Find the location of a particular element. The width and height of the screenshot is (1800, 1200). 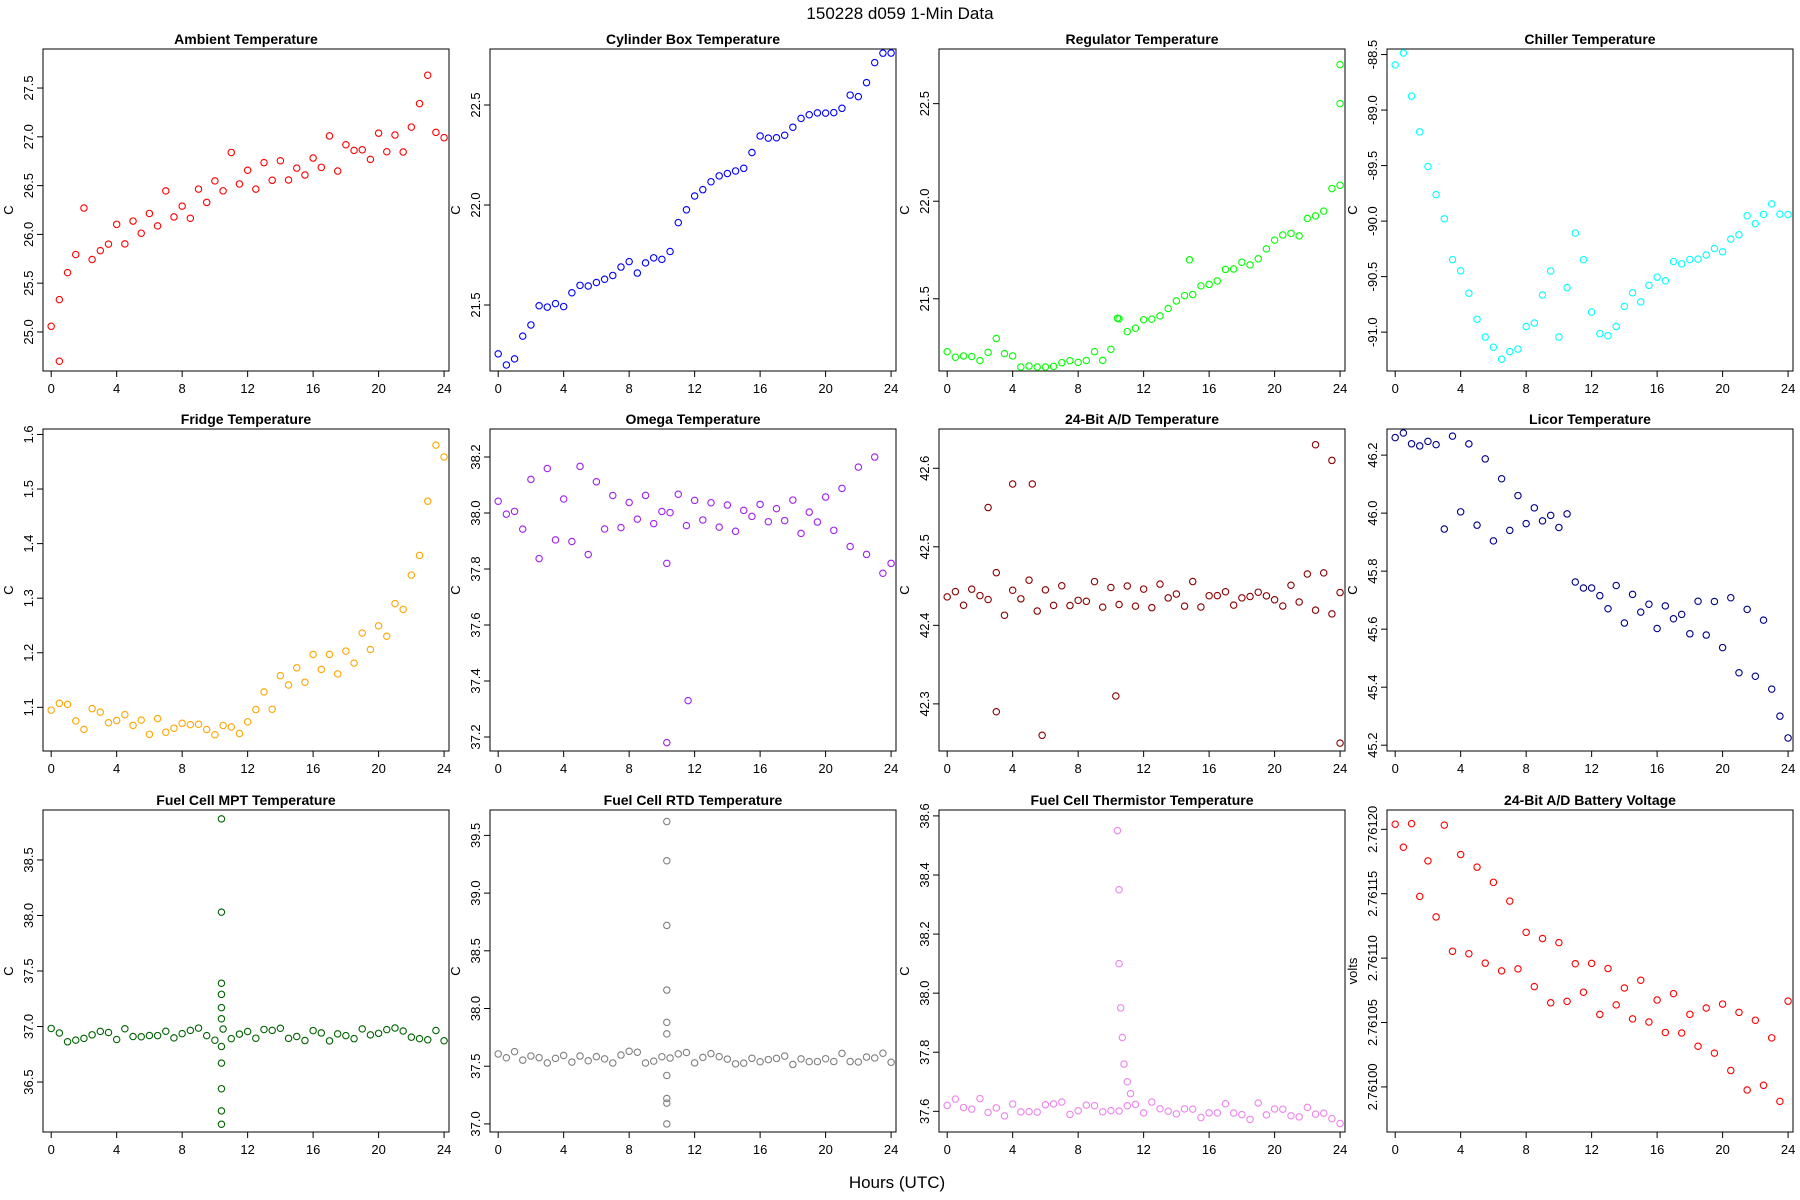

x-tick-label: 20 is located at coordinates (1722, 768).